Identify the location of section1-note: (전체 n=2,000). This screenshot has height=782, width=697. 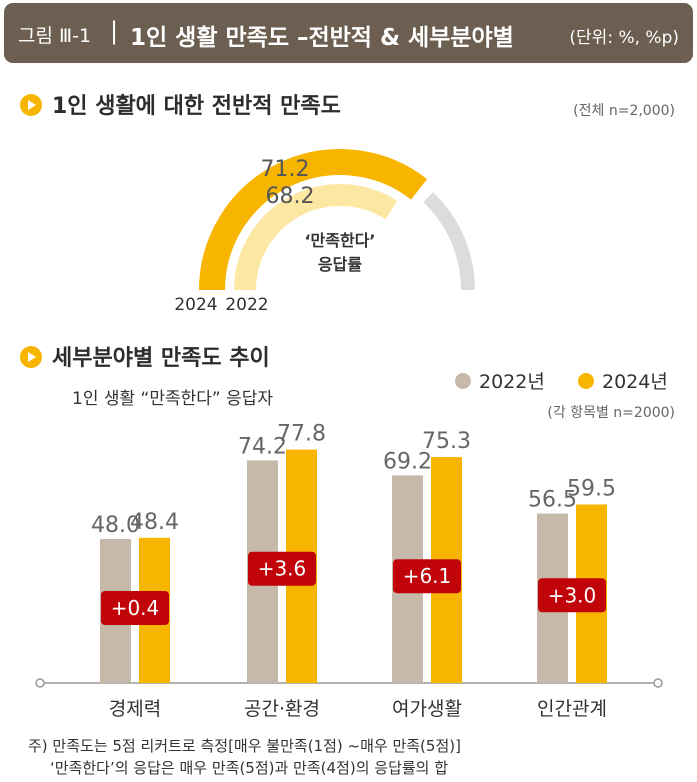
(624, 111).